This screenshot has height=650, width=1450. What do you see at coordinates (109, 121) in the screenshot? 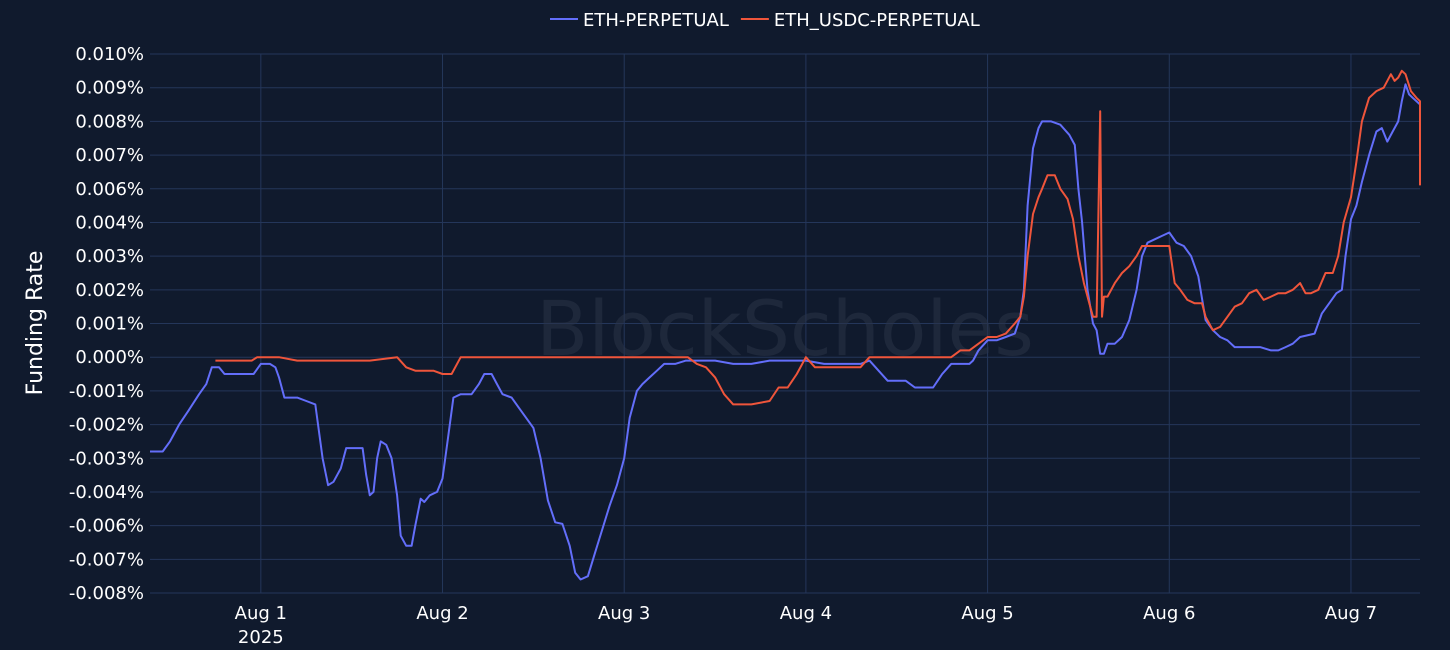
I see `y-tick-label: 0.008%` at bounding box center [109, 121].